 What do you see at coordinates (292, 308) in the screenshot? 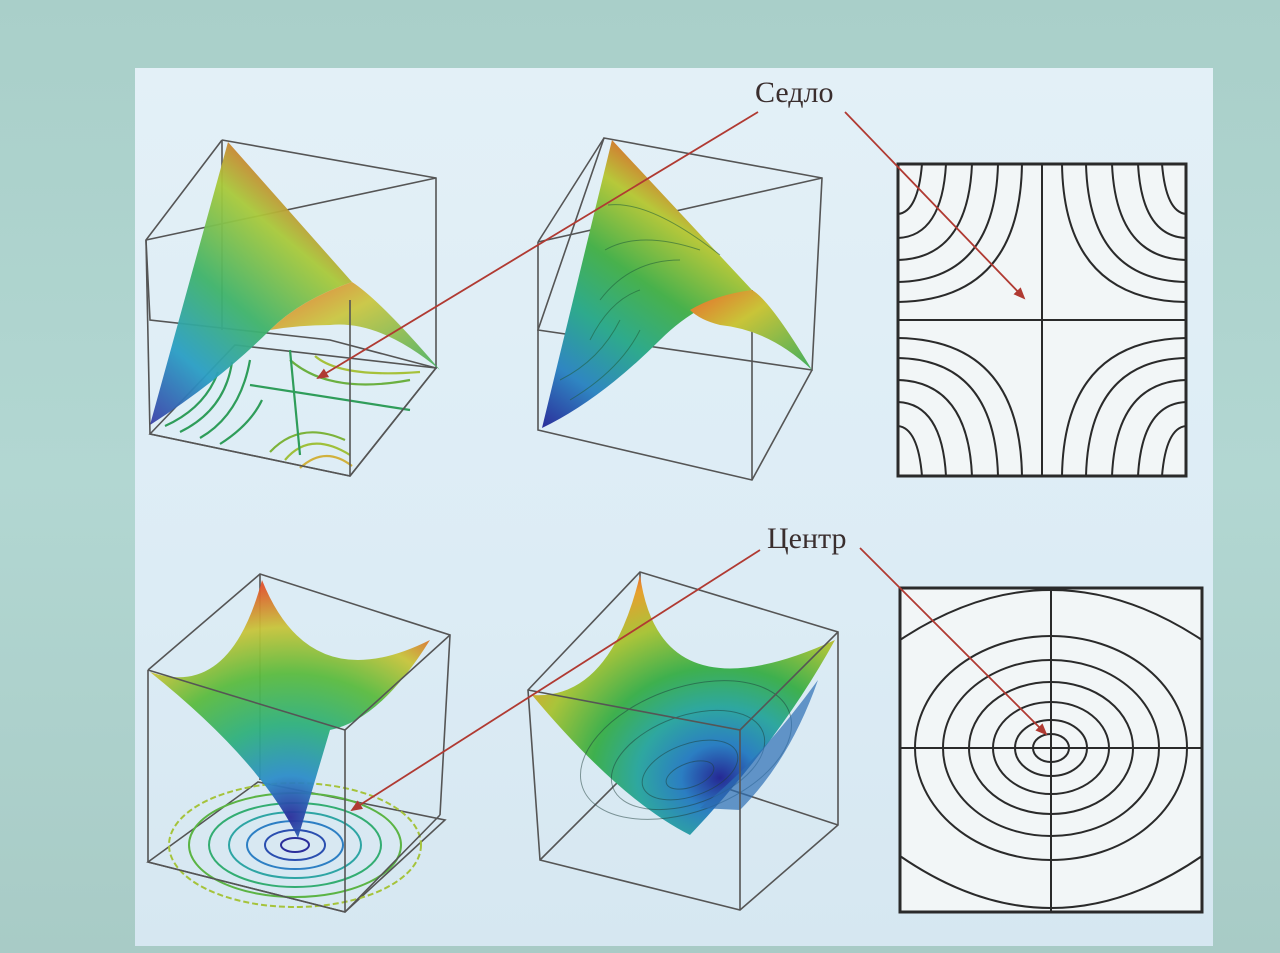
I see `saddle-scatter-surface` at bounding box center [292, 308].